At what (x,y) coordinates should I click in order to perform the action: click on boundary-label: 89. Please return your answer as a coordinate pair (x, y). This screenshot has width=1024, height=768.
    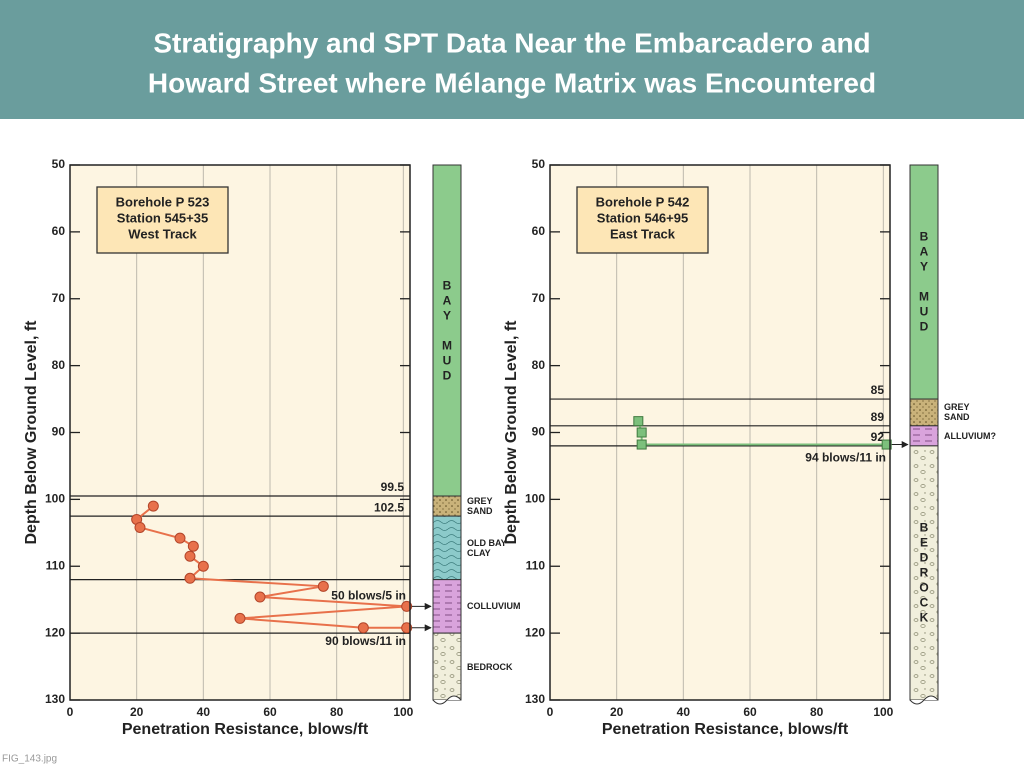
    Looking at the image, I should click on (878, 417).